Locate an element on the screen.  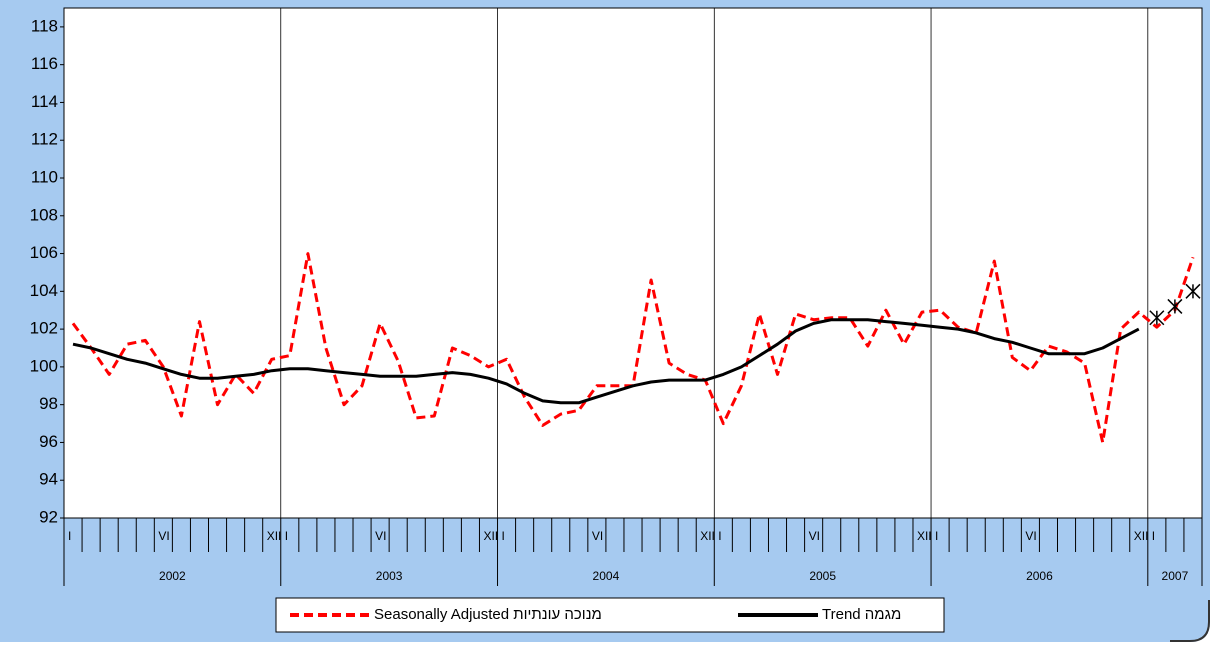
y-tick-label: 106 is located at coordinates (44, 252).